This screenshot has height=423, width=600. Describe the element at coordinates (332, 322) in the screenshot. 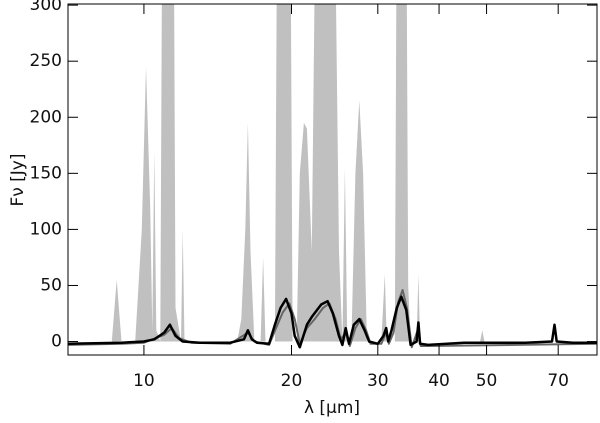

I see `line` at that location.